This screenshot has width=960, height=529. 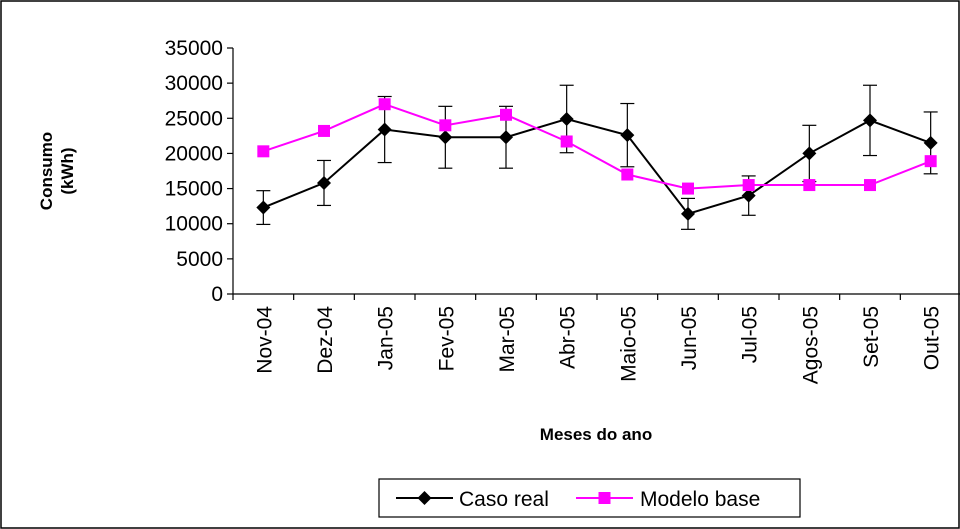 What do you see at coordinates (596, 434) in the screenshot?
I see `x-axis-title: Meses do ano` at bounding box center [596, 434].